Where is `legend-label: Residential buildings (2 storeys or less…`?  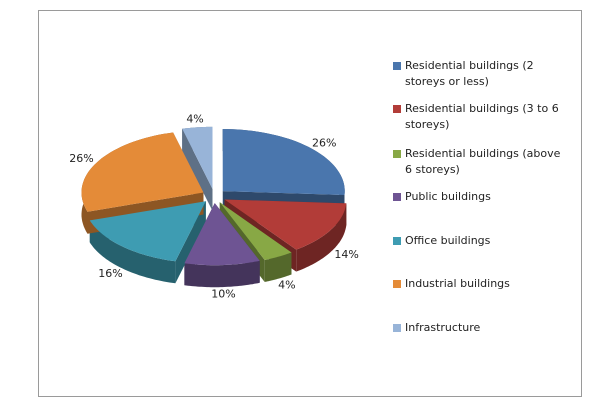 legend-label: Residential buildings (2 storeys or less… is located at coordinates (469, 73).